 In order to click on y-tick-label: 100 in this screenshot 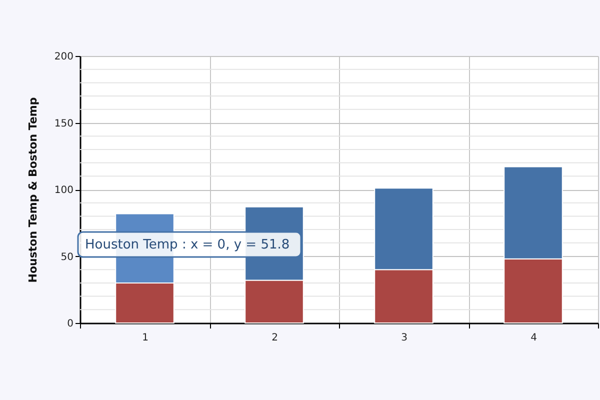, I will do `click(64, 190)`.